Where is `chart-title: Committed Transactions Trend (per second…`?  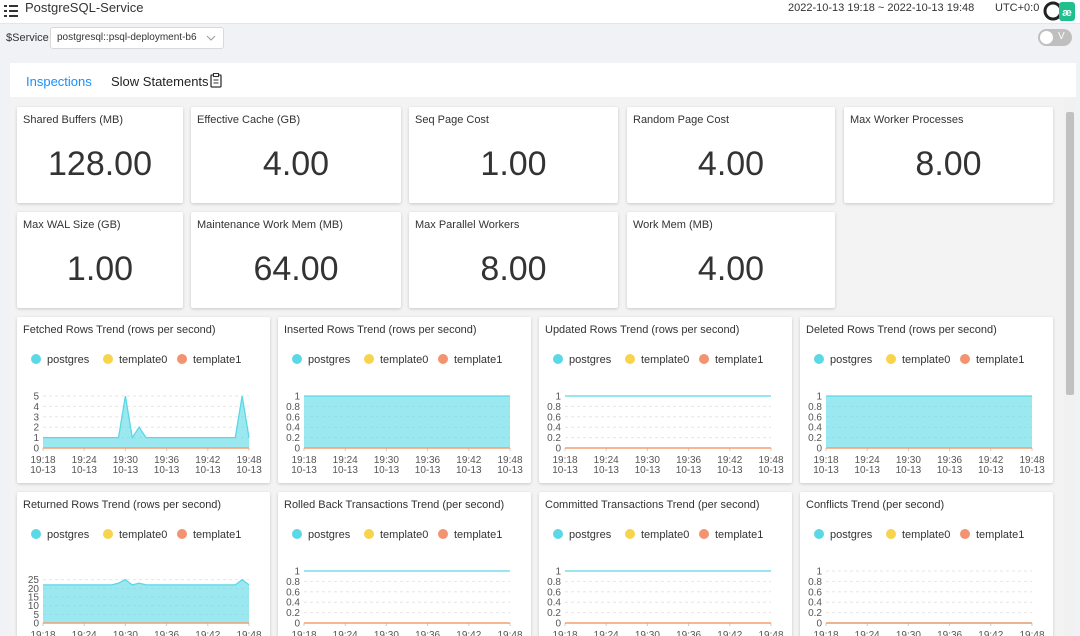 chart-title: Committed Transactions Trend (per second… is located at coordinates (652, 505).